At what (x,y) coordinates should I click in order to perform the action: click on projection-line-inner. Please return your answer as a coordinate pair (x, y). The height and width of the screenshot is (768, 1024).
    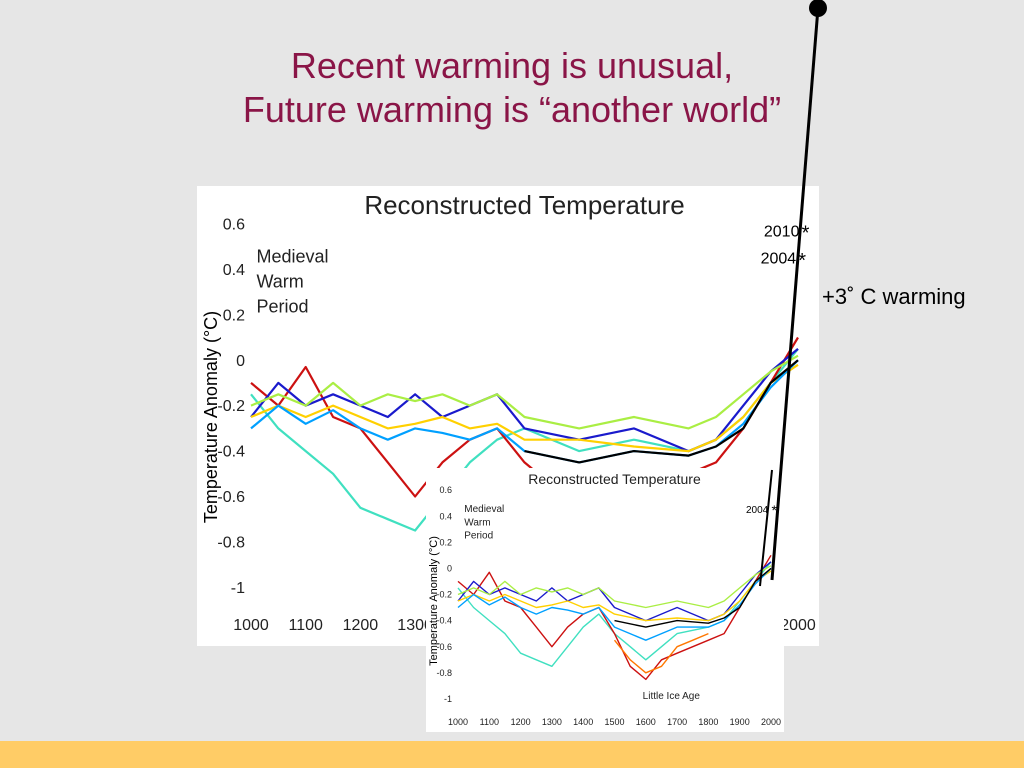
    Looking at the image, I should click on (766, 528).